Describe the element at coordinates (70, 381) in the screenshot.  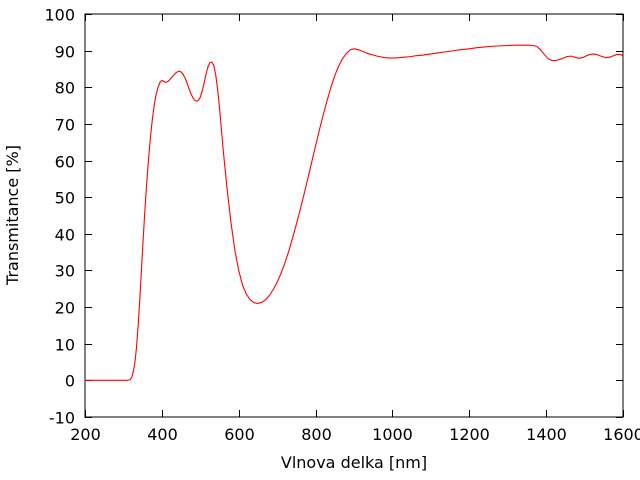
I see `y-tick-label: 0` at that location.